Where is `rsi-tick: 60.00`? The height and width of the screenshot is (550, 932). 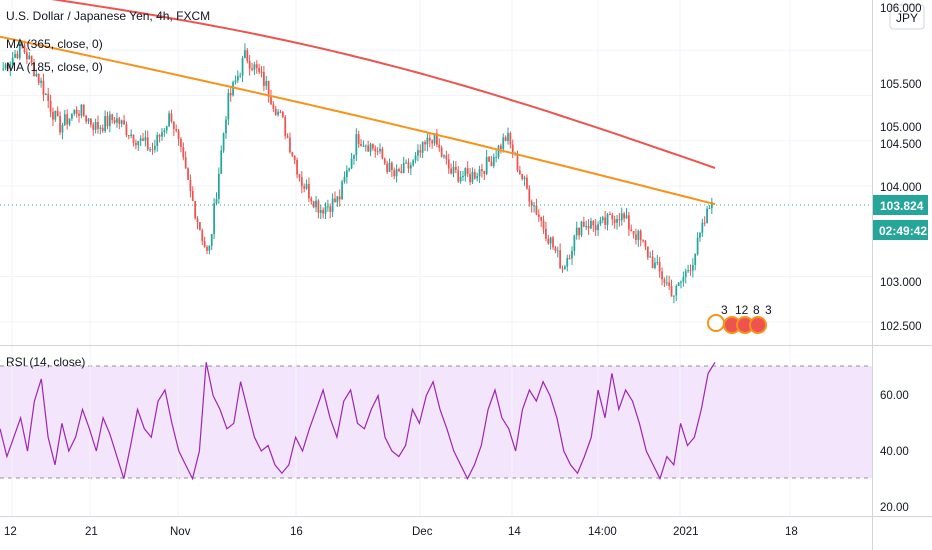 rsi-tick: 60.00 is located at coordinates (894, 396).